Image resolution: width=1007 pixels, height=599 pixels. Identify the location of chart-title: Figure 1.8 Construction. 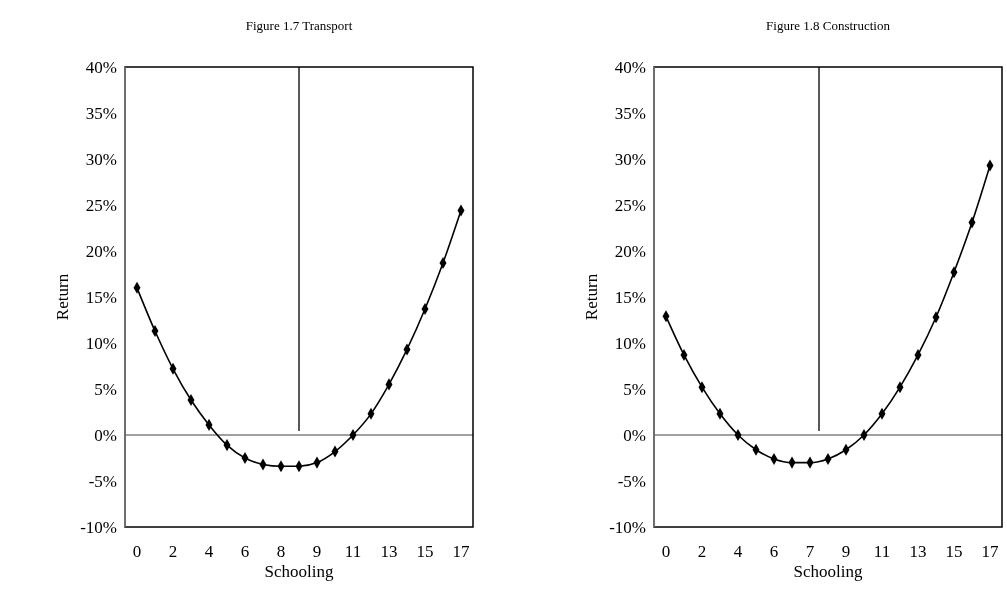
(828, 25).